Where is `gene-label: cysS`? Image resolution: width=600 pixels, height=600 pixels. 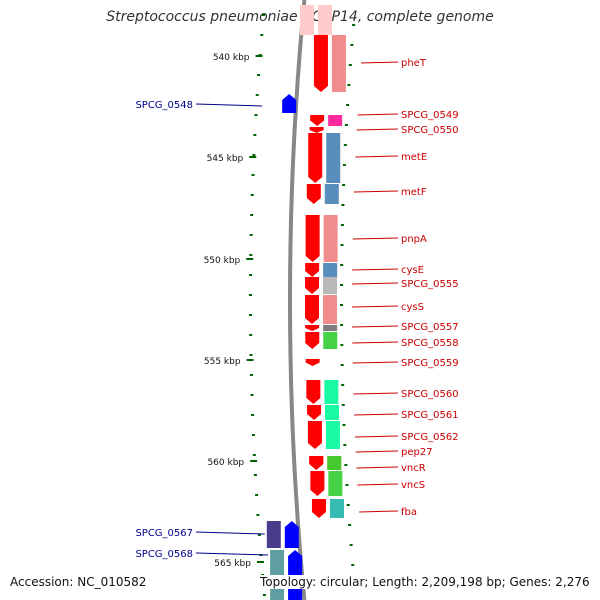
gene-label: cysS is located at coordinates (412, 307).